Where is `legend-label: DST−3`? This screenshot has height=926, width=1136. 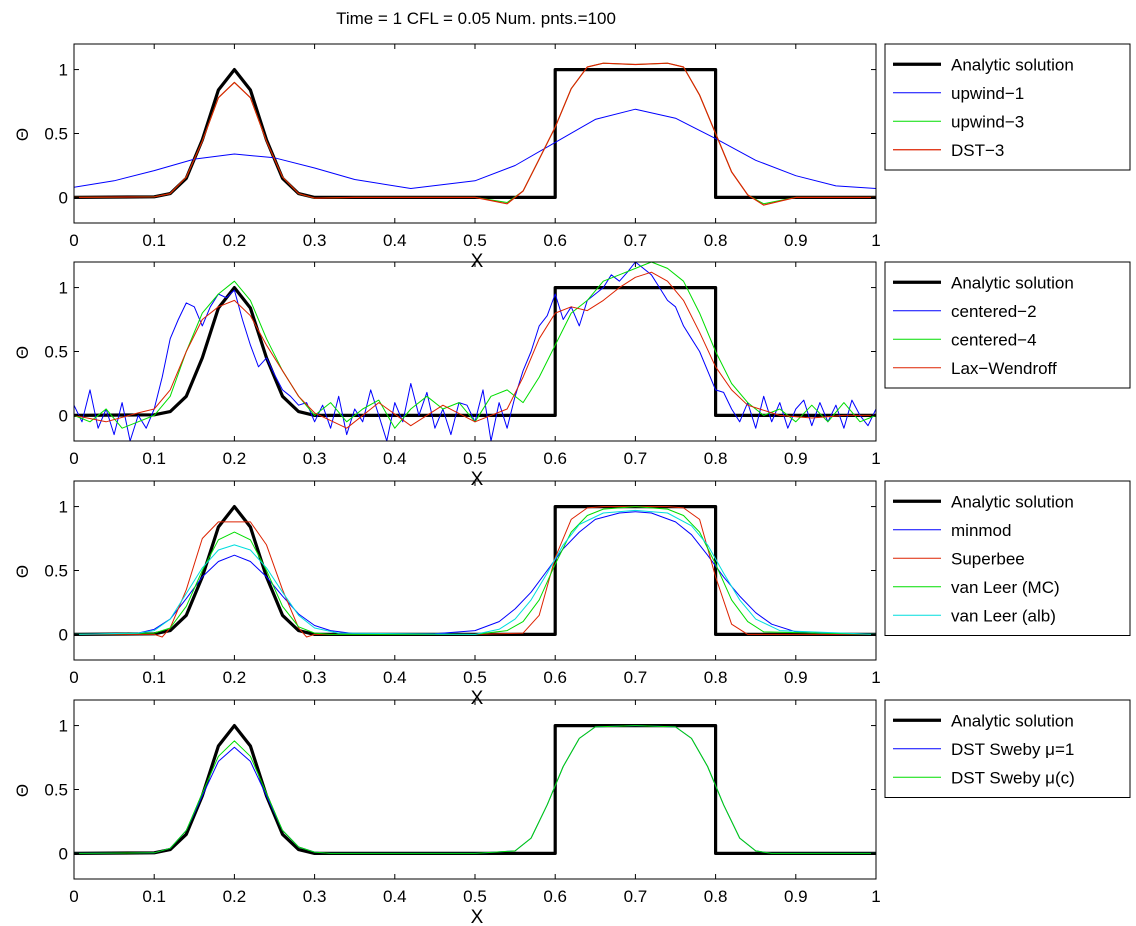
legend-label: DST−3 is located at coordinates (977, 150).